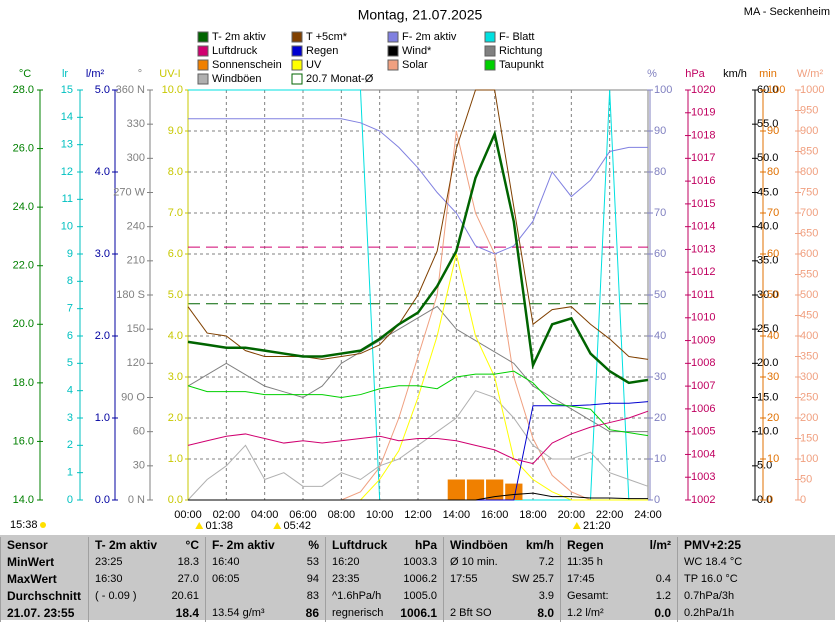 The image size is (835, 622). I want to click on sunshine-bar, so click(495, 489).